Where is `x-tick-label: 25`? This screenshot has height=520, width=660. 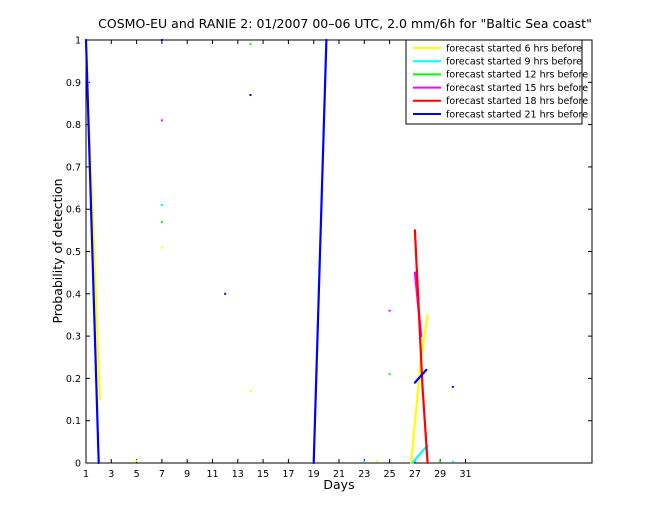 x-tick-label: 25 is located at coordinates (390, 474).